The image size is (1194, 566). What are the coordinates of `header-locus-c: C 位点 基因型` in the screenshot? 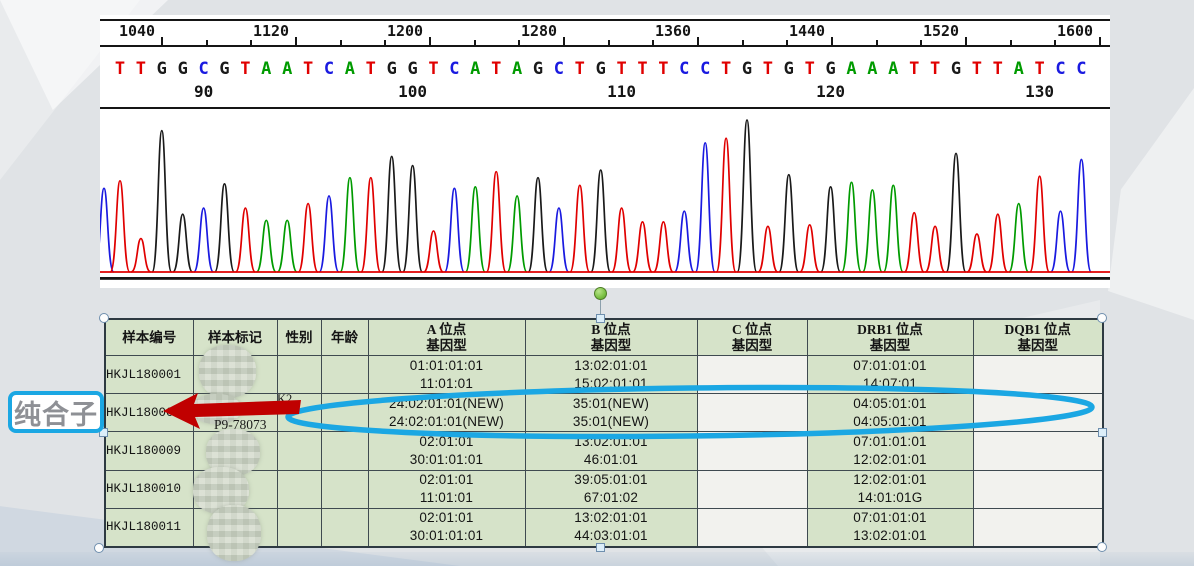 It's located at (752, 337).